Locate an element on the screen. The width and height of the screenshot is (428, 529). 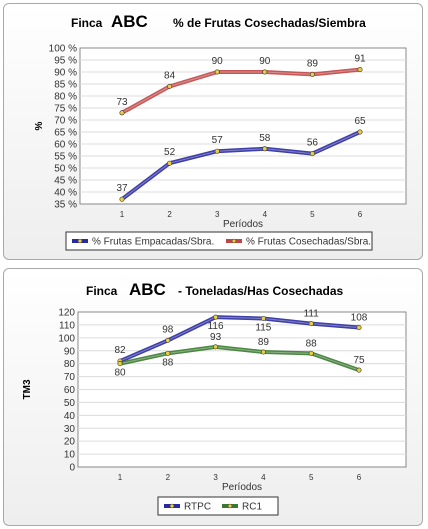
y-tick-label: 30 is located at coordinates (70, 429).